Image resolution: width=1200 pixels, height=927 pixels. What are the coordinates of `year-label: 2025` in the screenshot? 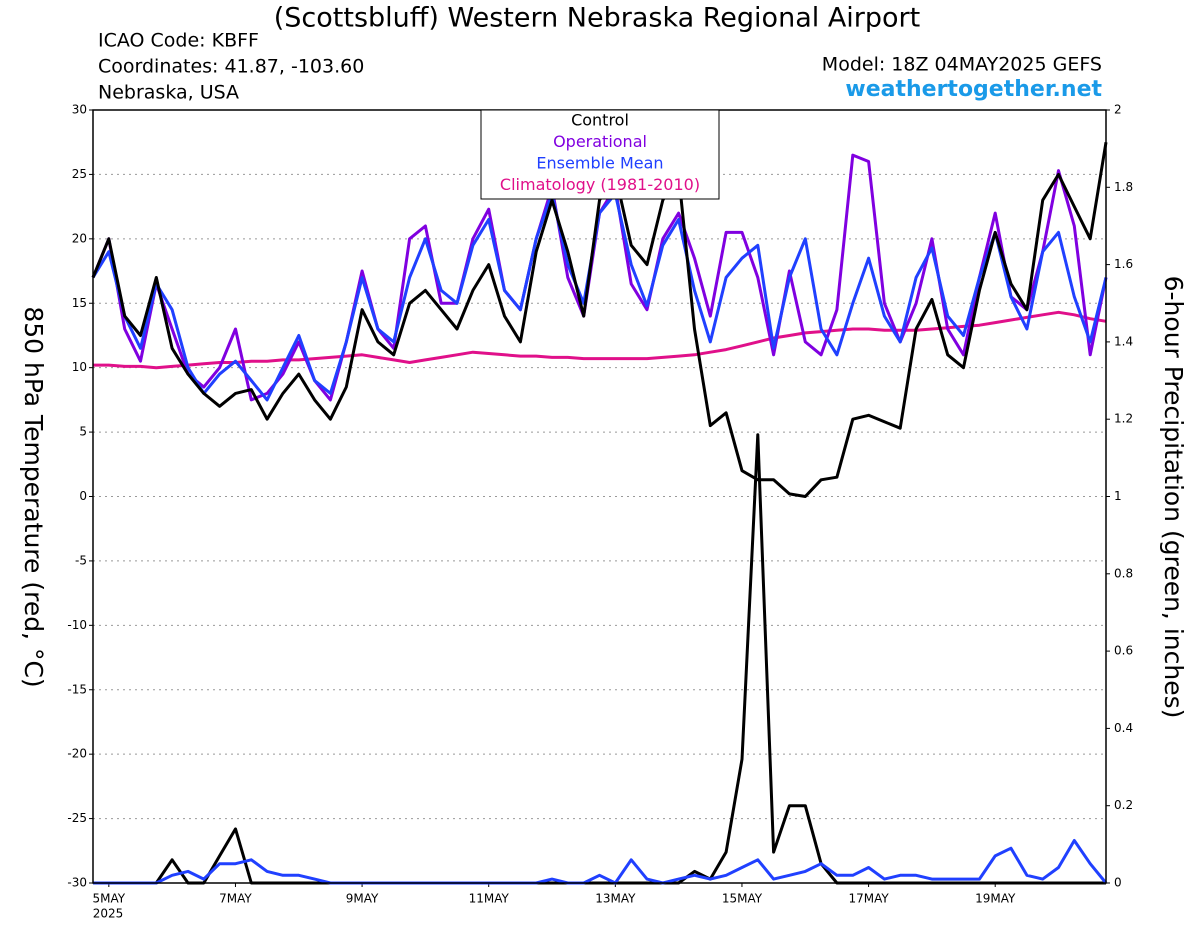 It's located at (108, 914).